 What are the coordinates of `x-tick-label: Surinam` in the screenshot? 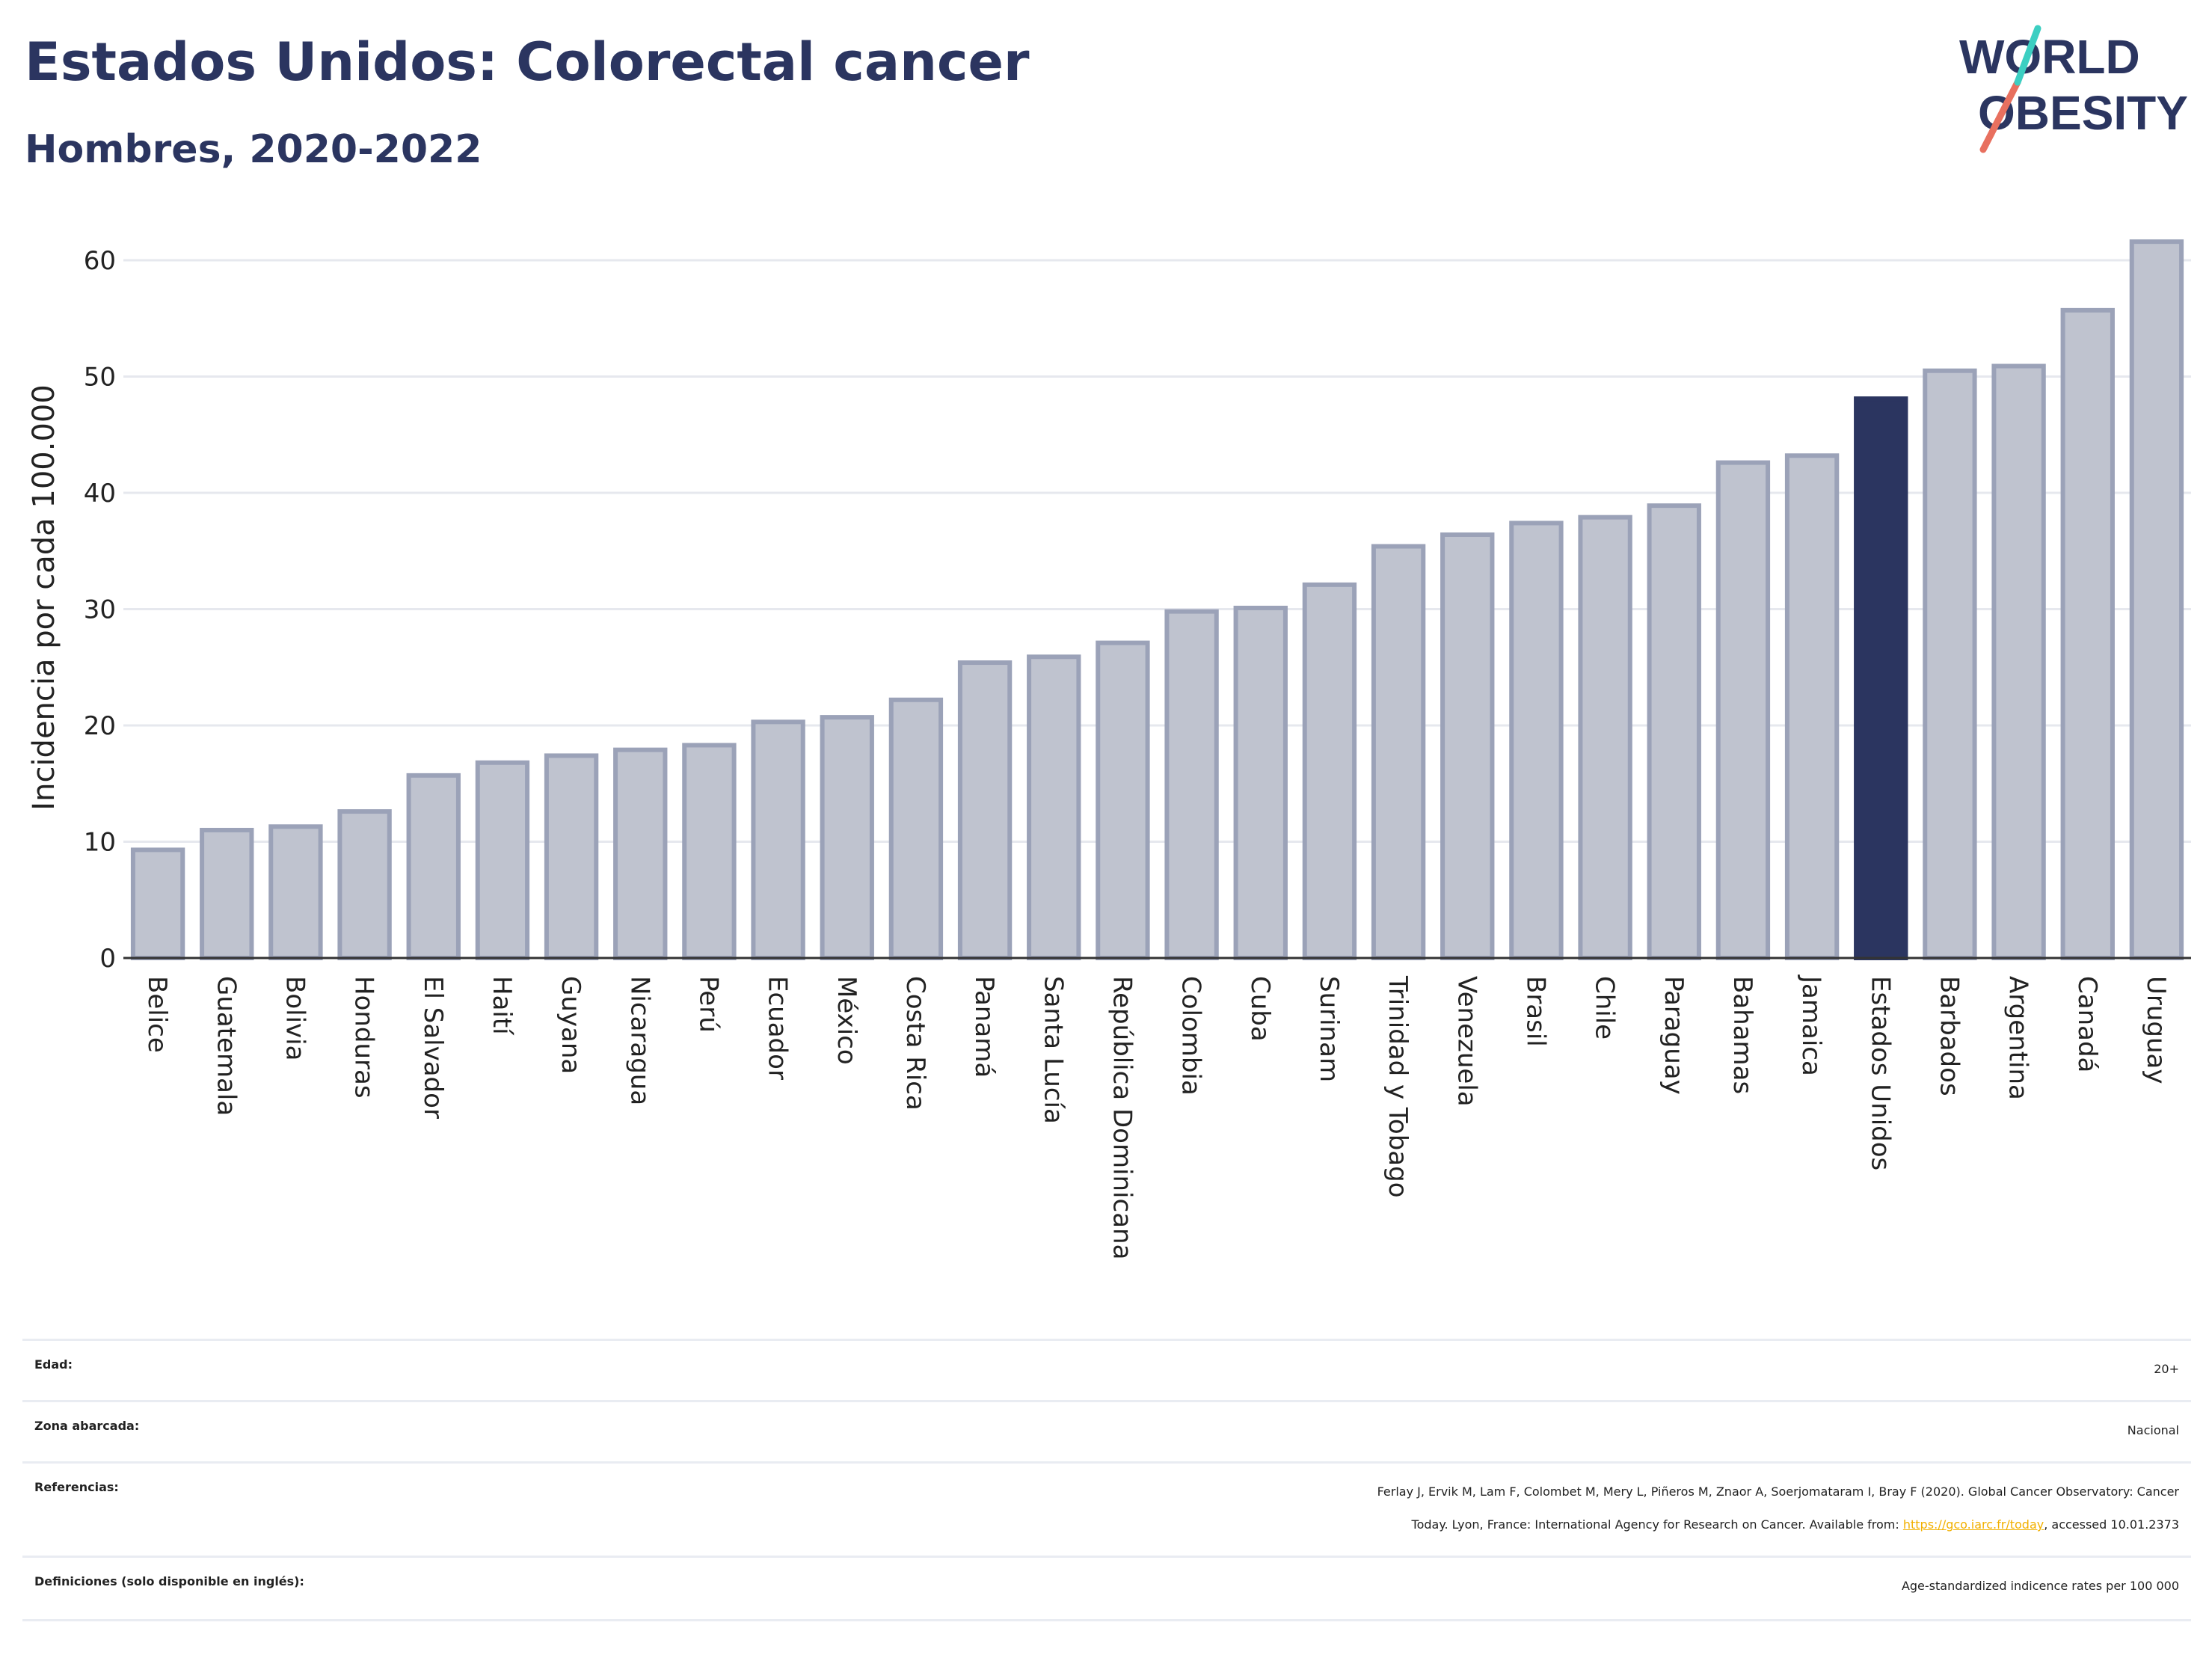 It's located at (1329, 1029).